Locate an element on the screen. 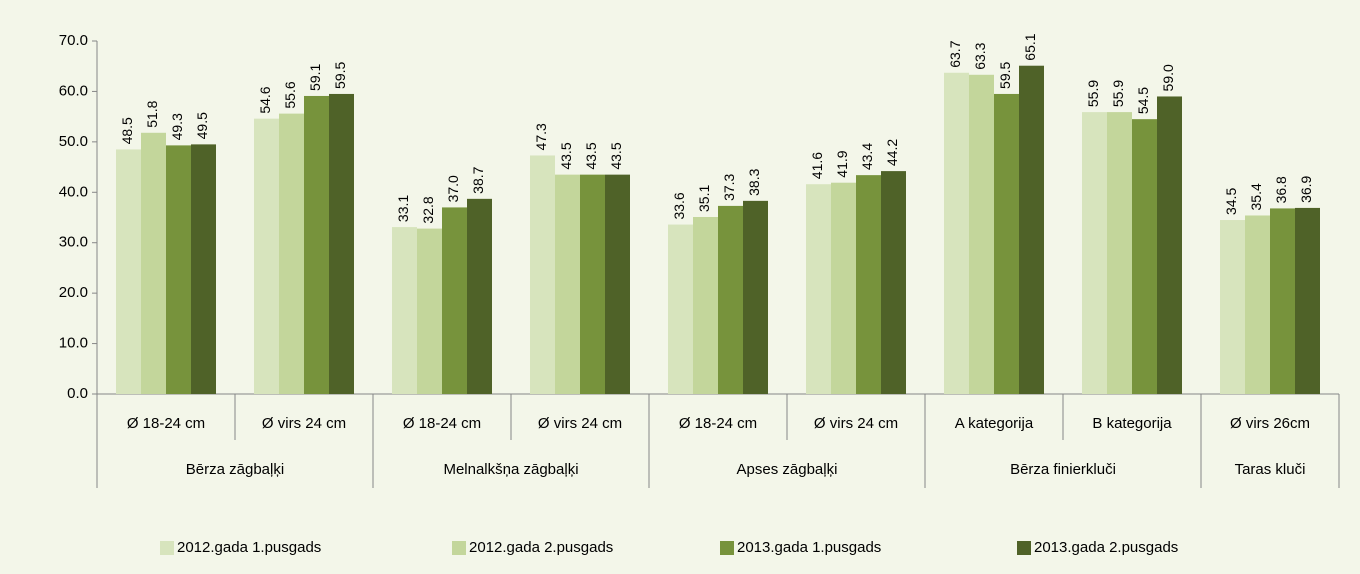  legend-label: 2012.gada 2.pusgads is located at coordinates (541, 547).